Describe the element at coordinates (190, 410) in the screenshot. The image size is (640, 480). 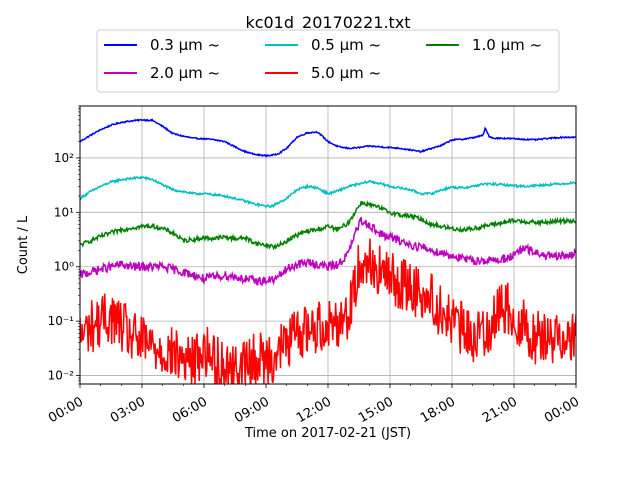
I see `x-tick-label: 06:00` at that location.